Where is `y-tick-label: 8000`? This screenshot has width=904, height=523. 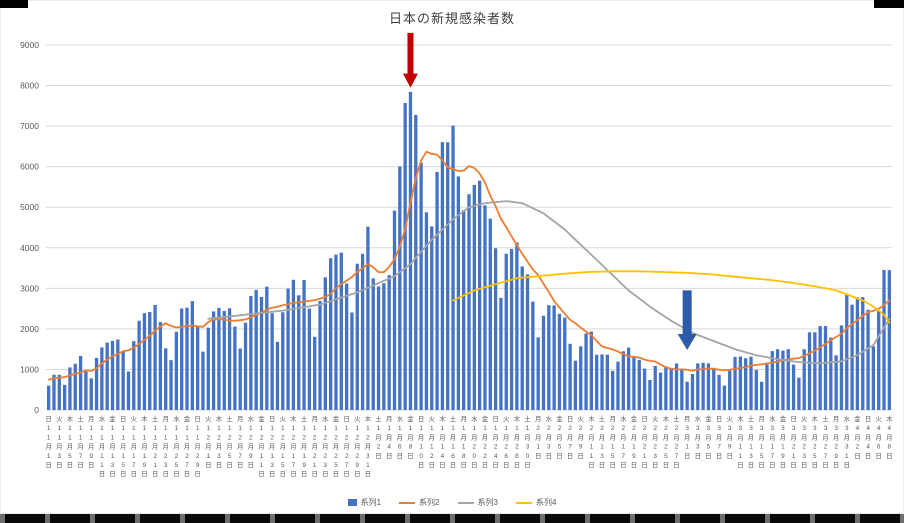
y-tick-label: 8000 is located at coordinates (29, 86).